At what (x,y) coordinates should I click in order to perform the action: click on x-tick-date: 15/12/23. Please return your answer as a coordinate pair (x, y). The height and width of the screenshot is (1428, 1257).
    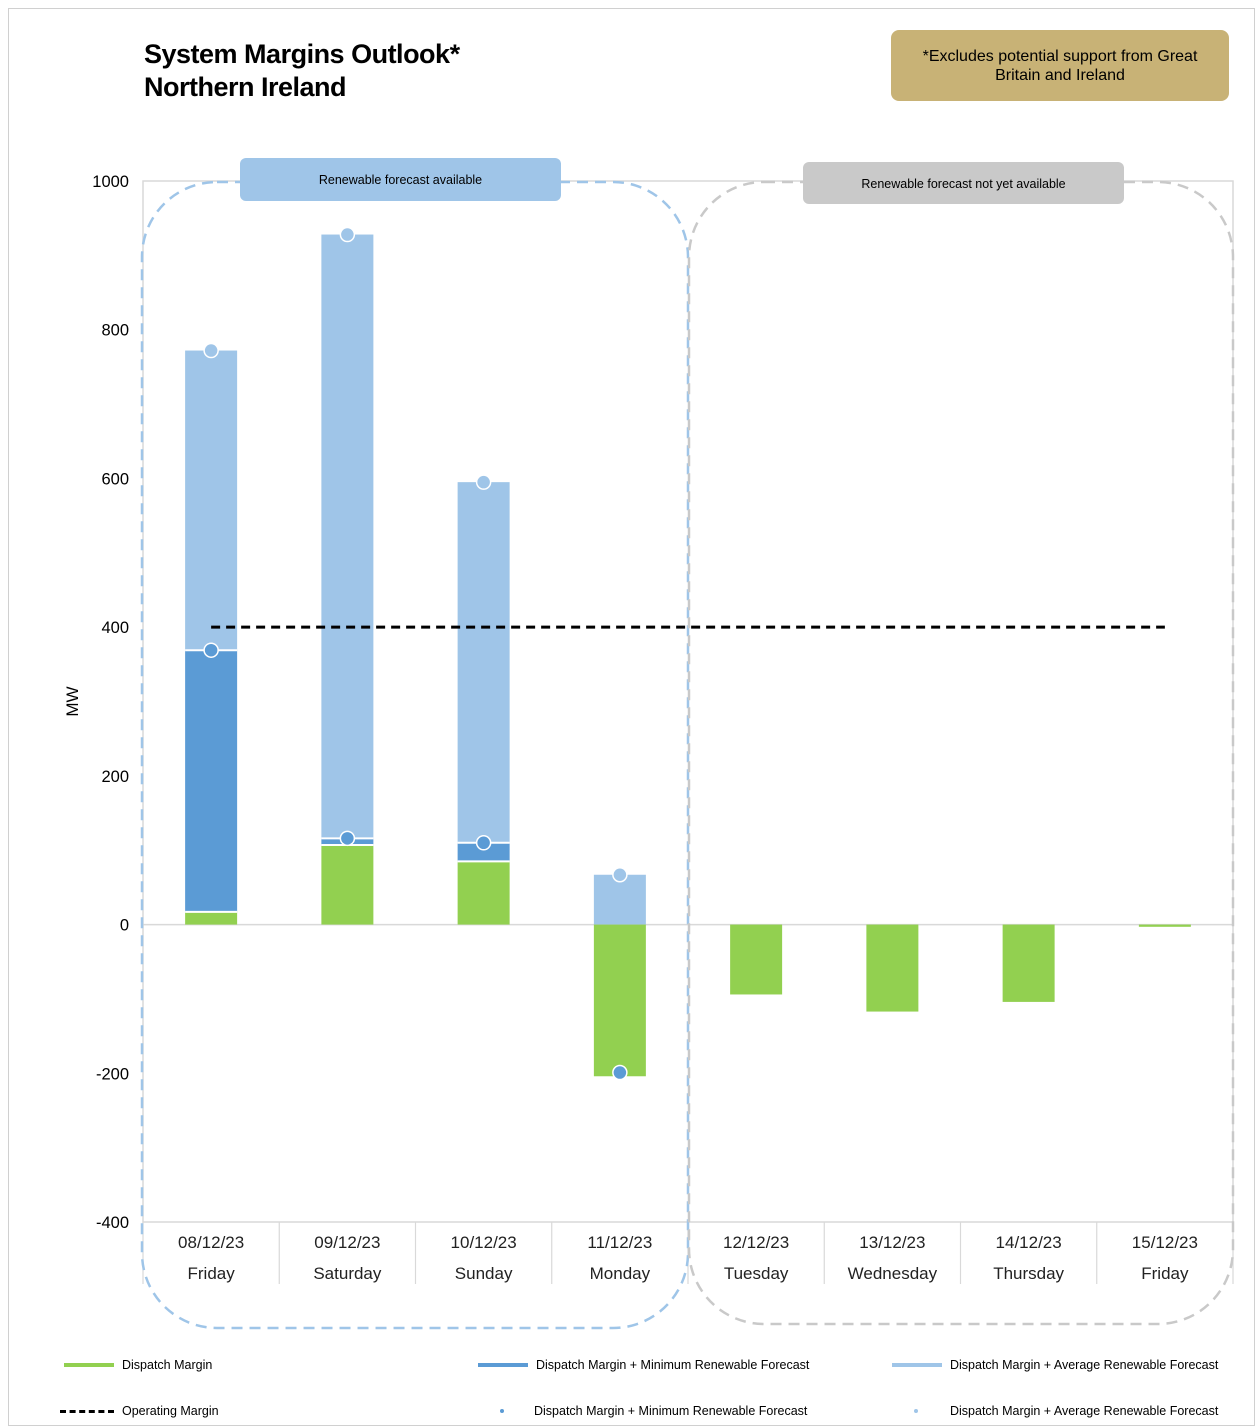
    Looking at the image, I should click on (1165, 1242).